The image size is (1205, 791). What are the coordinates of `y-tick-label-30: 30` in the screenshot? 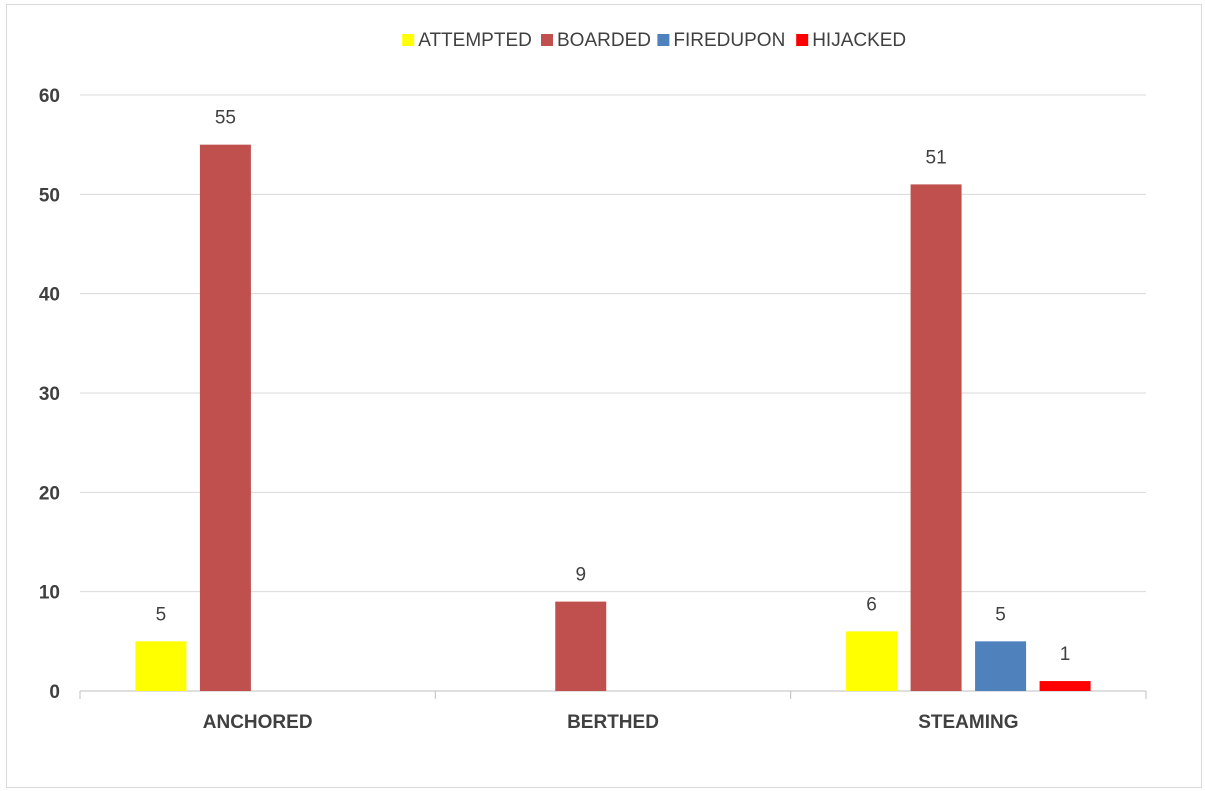 It's located at (49, 394).